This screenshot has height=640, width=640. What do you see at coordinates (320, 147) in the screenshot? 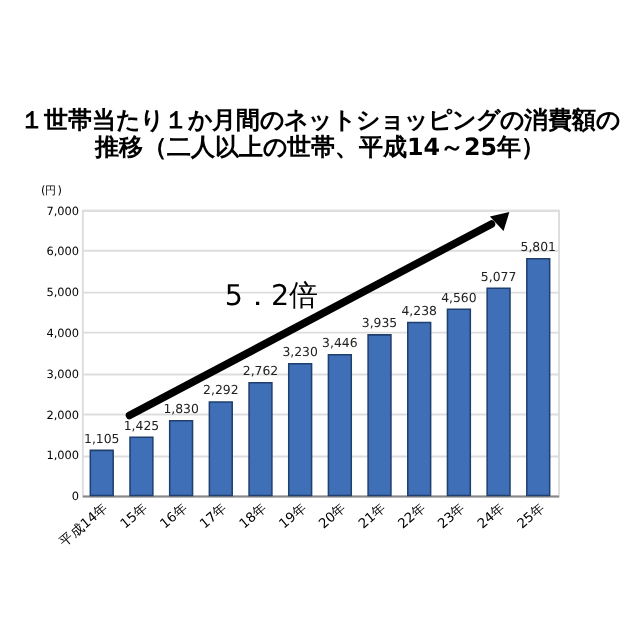
I see `text: 推移（二人以上の世帯、平成14～25年）` at bounding box center [320, 147].